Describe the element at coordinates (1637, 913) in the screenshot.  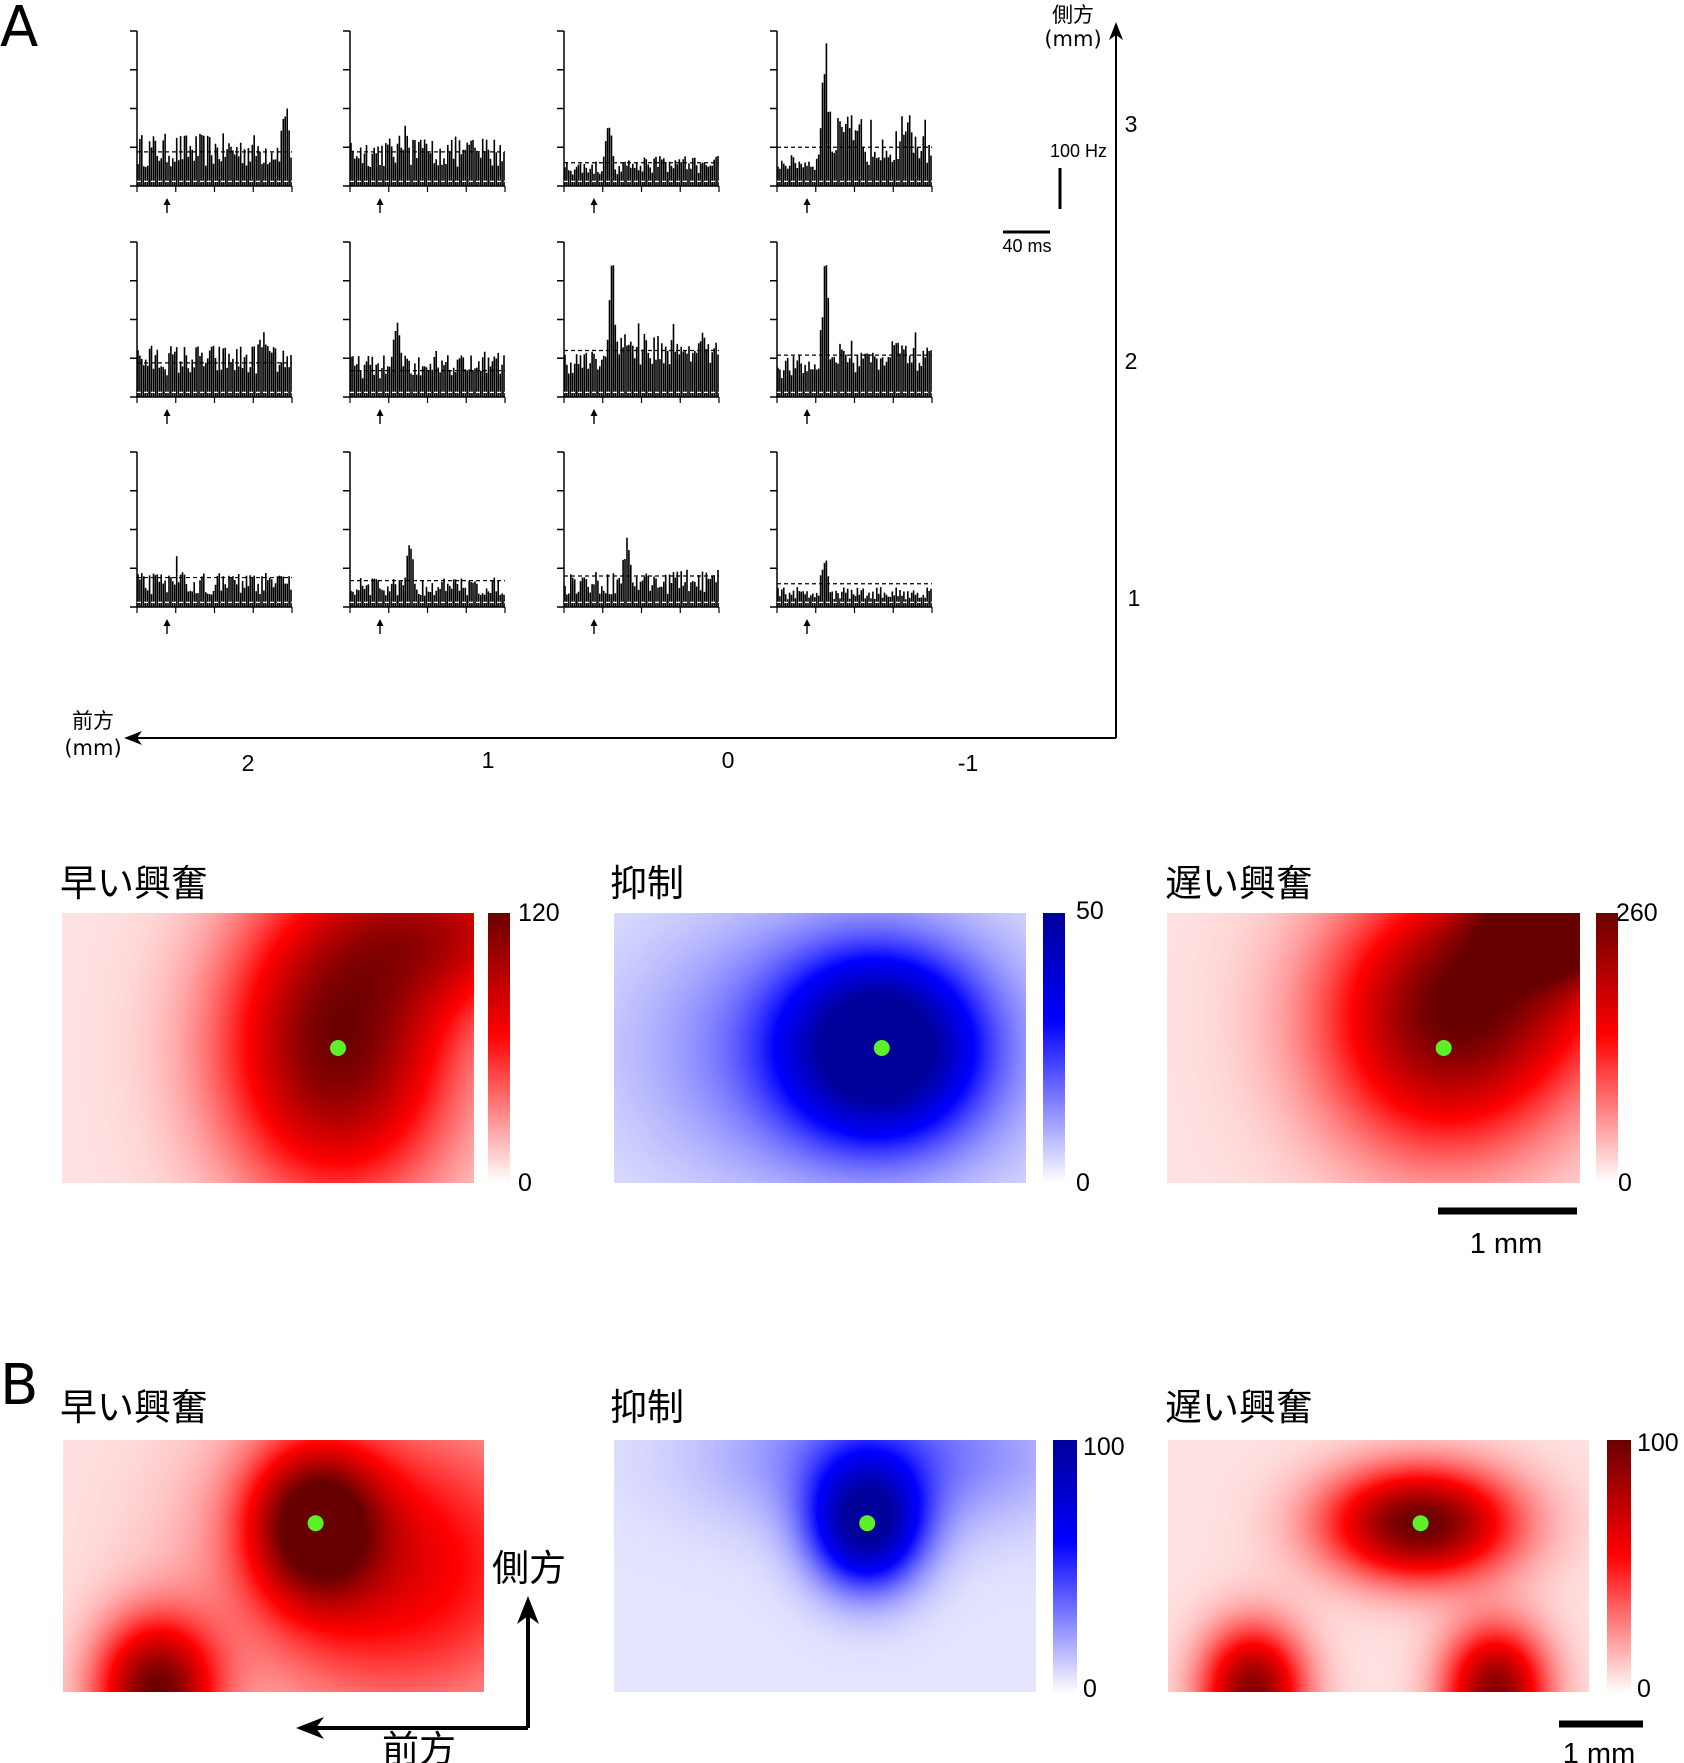
I see `colorbar-max-label: 260` at that location.